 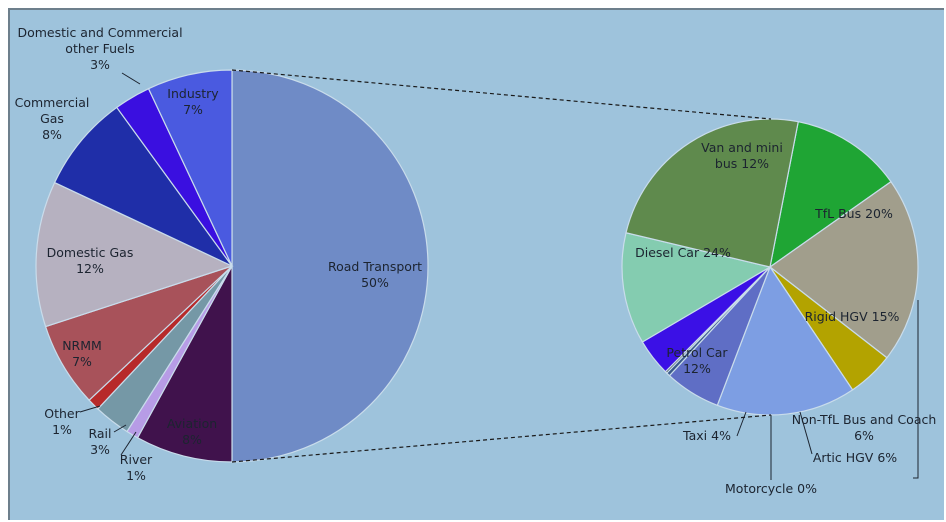 I want to click on slice-diesel-car, so click(x=712, y=193).